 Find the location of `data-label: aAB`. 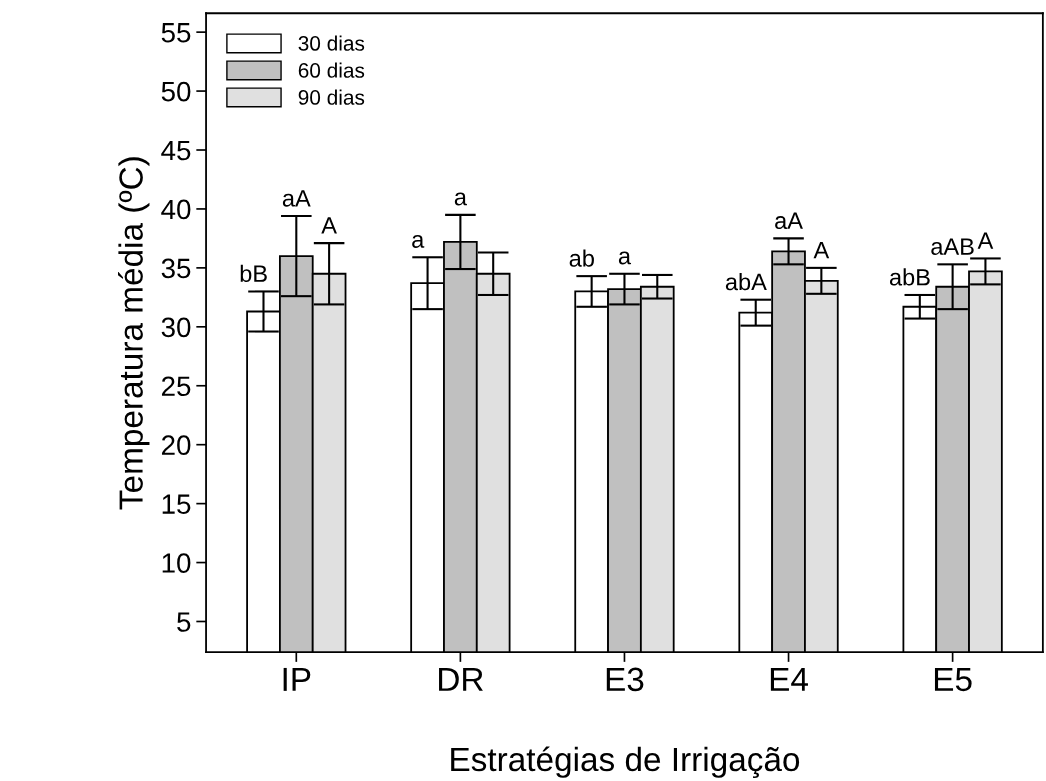

data-label: aAB is located at coordinates (952, 246).